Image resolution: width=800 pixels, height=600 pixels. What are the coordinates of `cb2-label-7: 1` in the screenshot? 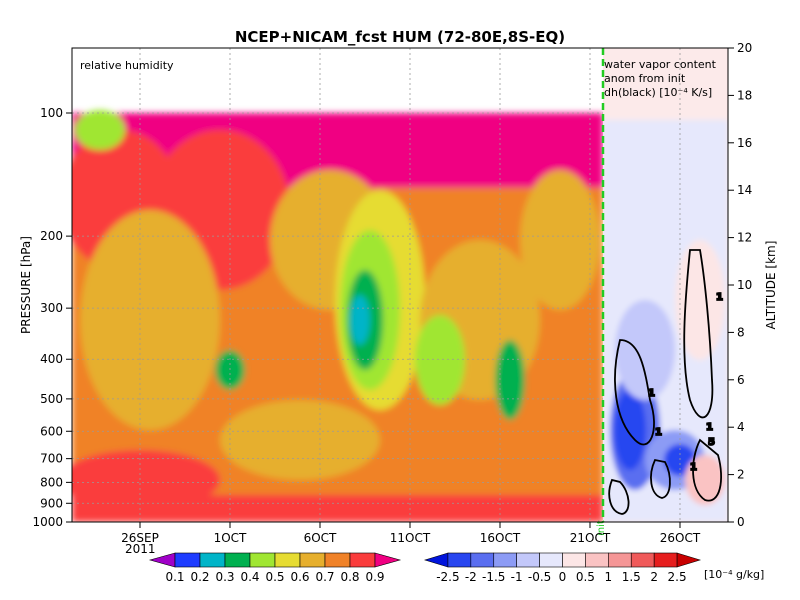 It's located at (609, 577).